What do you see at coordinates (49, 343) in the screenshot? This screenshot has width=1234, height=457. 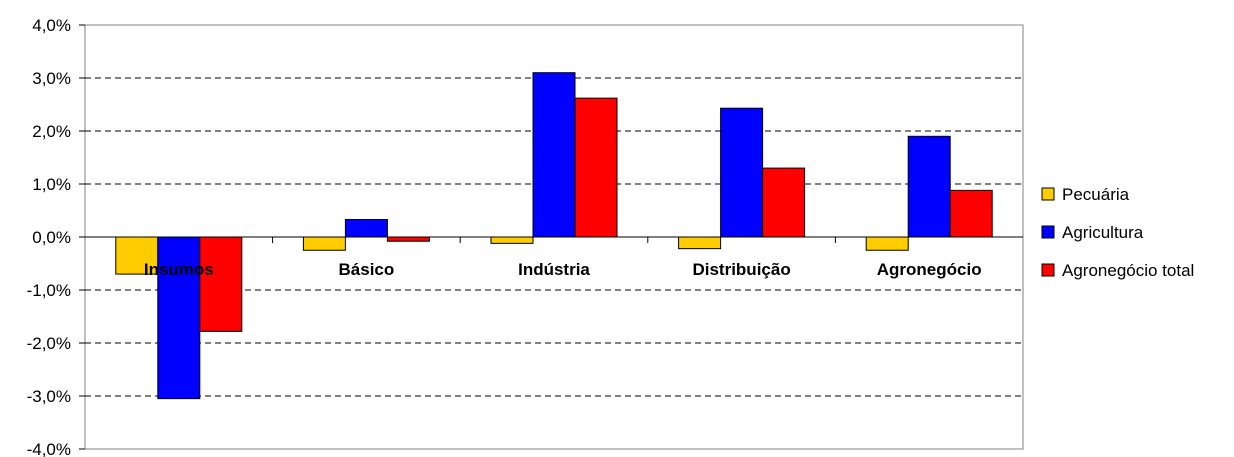 I see `y-tick-label: -2,0%` at bounding box center [49, 343].